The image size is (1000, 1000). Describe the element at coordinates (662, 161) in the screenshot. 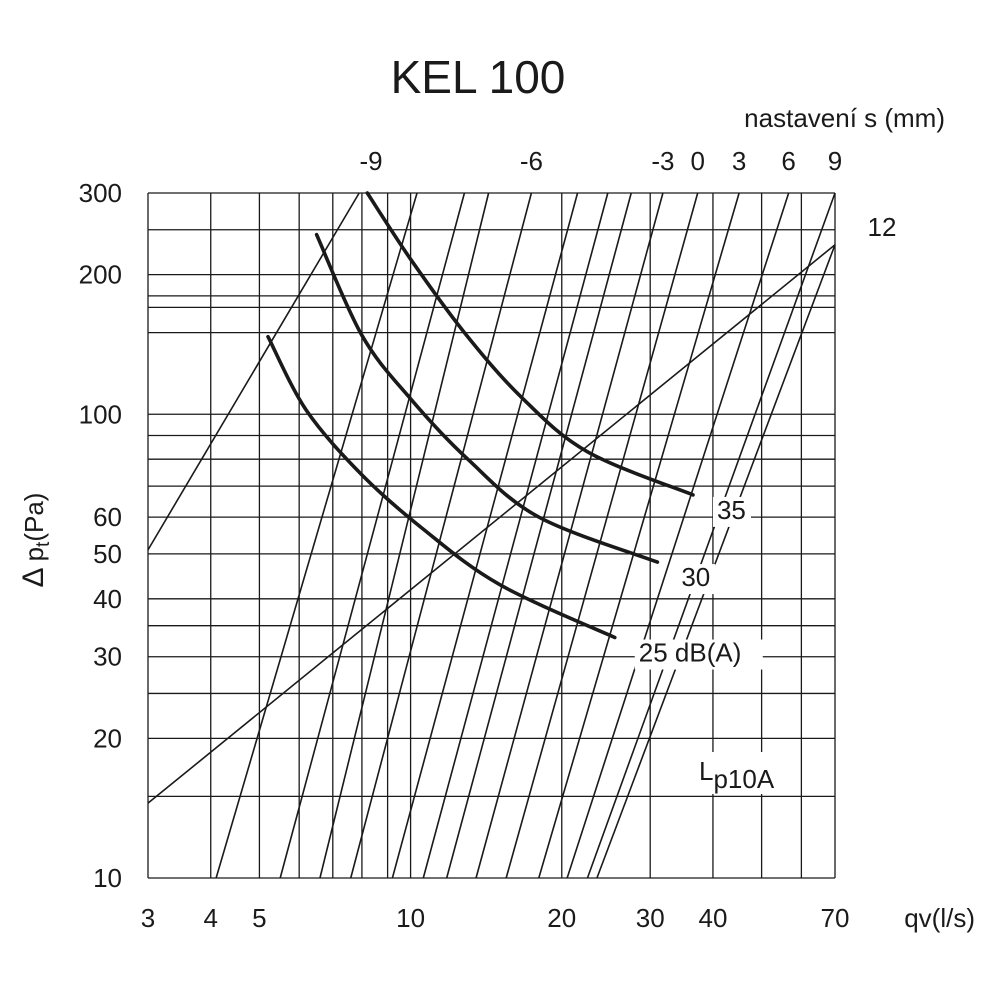

I see `setting-label--3: -3` at that location.